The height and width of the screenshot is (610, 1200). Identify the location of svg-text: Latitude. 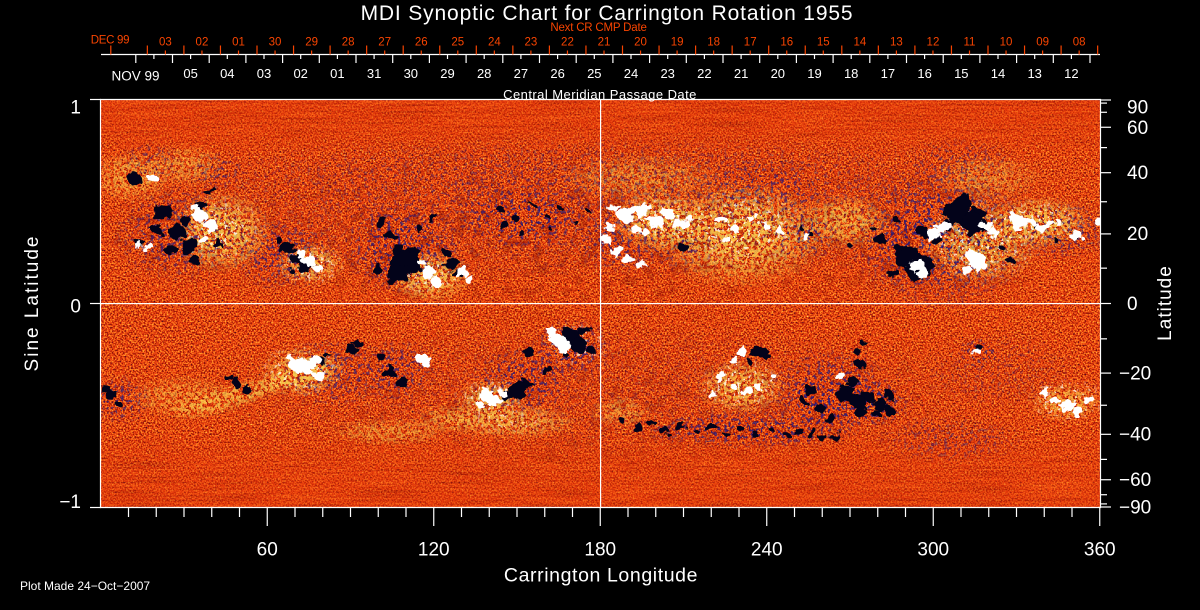
(1165, 303).